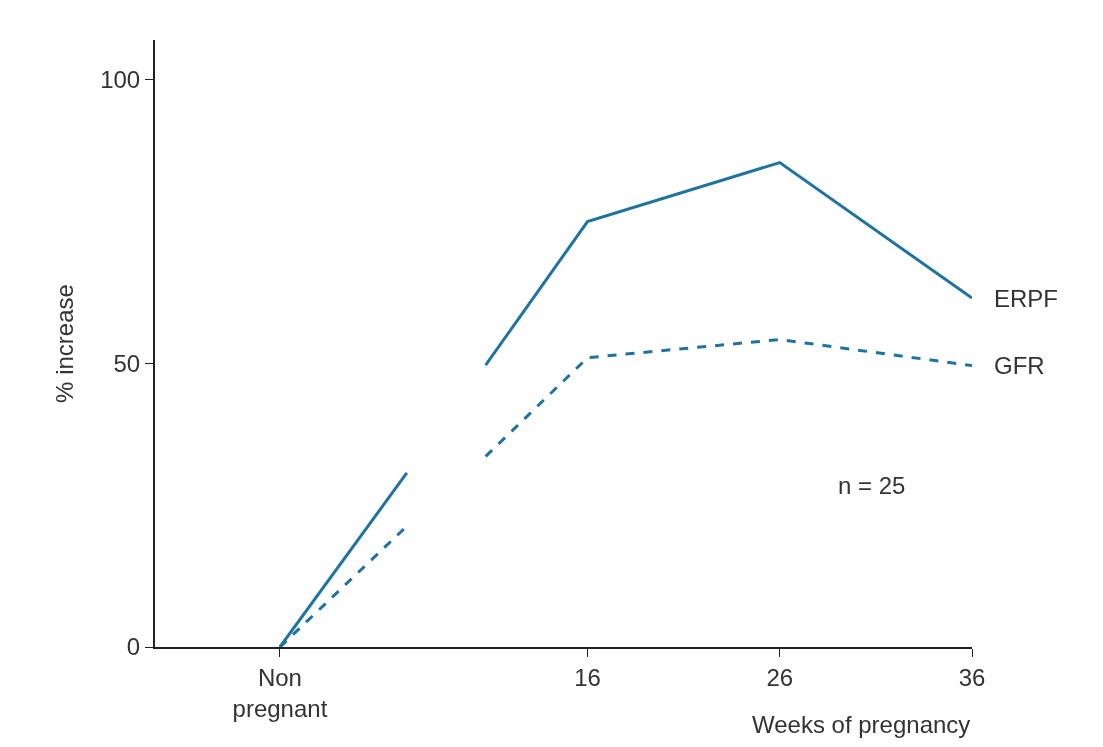  What do you see at coordinates (1019, 365) in the screenshot?
I see `series-label: GFR` at bounding box center [1019, 365].